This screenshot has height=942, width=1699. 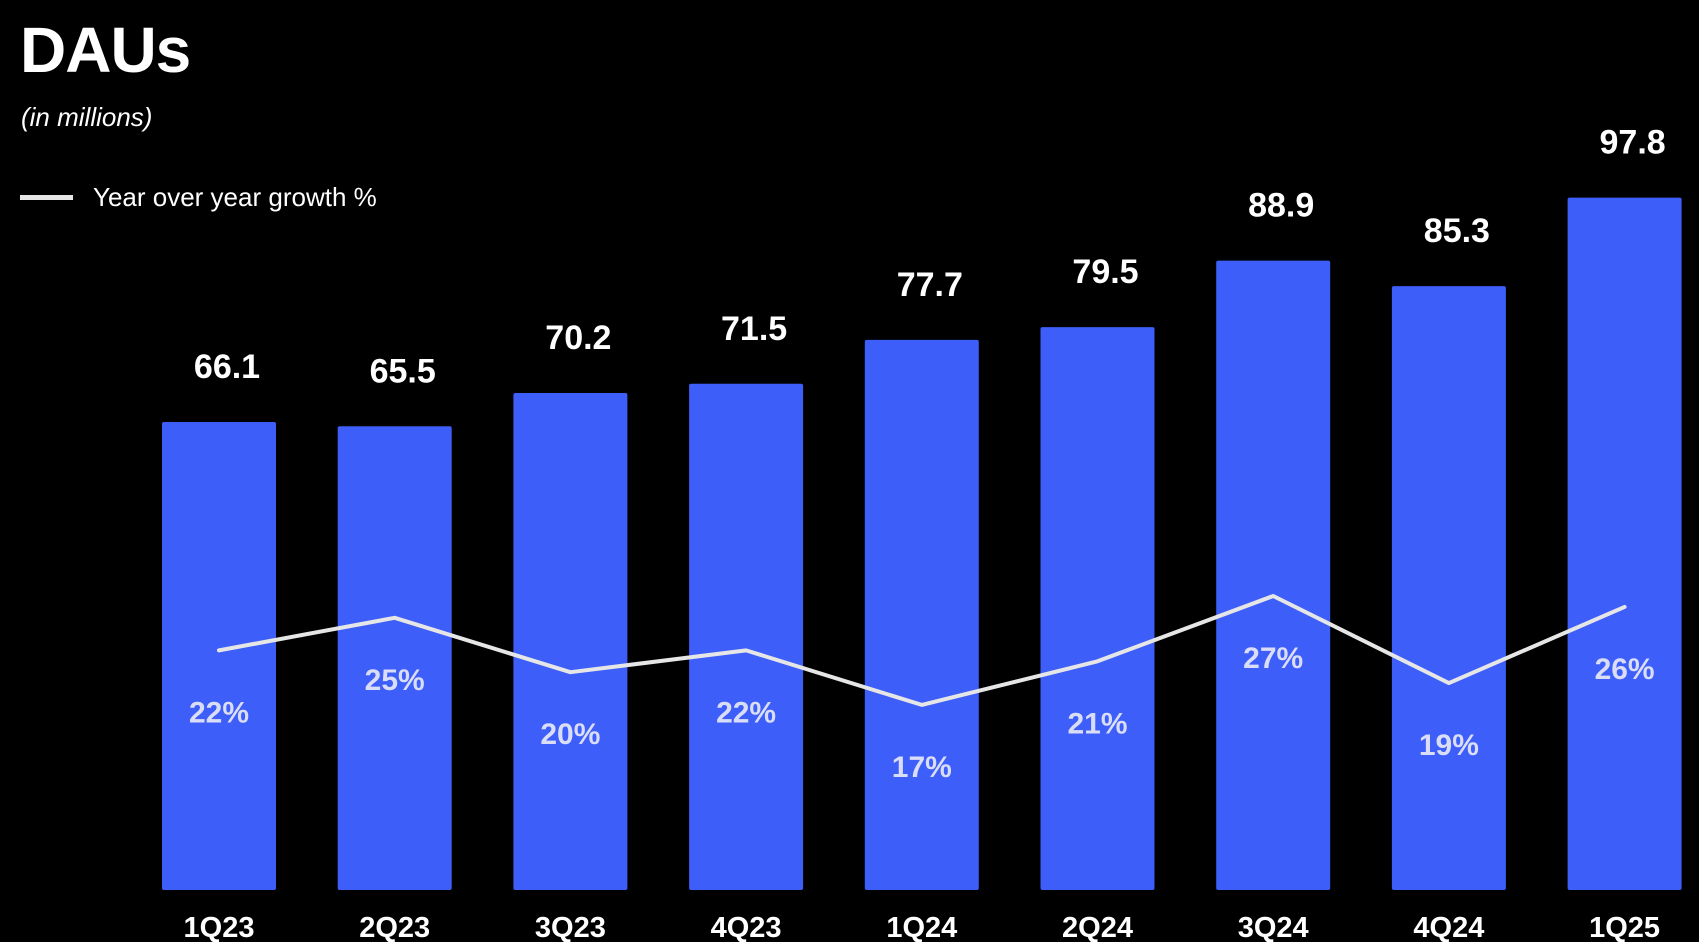 I want to click on growth-label-1Q23: 22%, so click(x=219, y=712).